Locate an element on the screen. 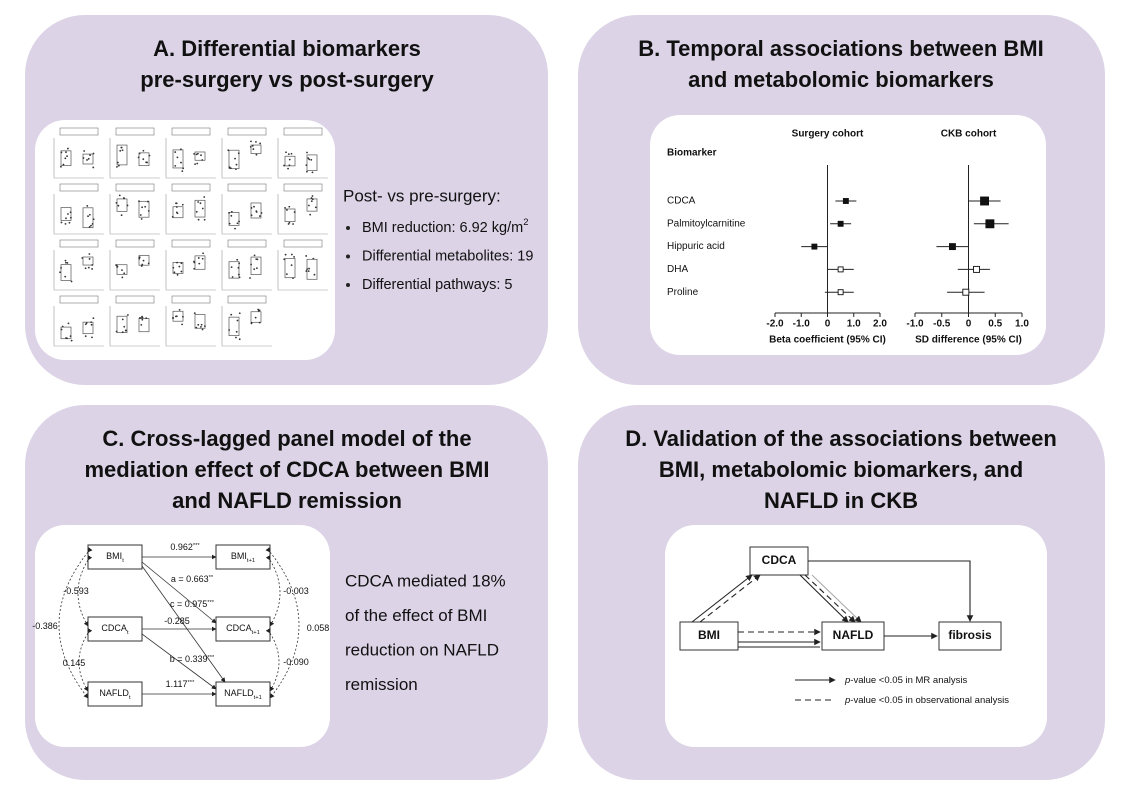 The image size is (1131, 798). path-coefficient-part: 0.058 is located at coordinates (318, 628).